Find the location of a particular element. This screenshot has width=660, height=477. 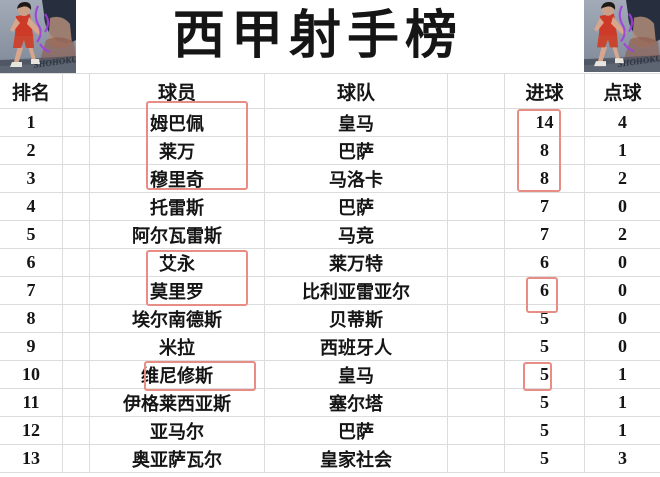

team-cell: 贝蒂斯 is located at coordinates (356, 319).